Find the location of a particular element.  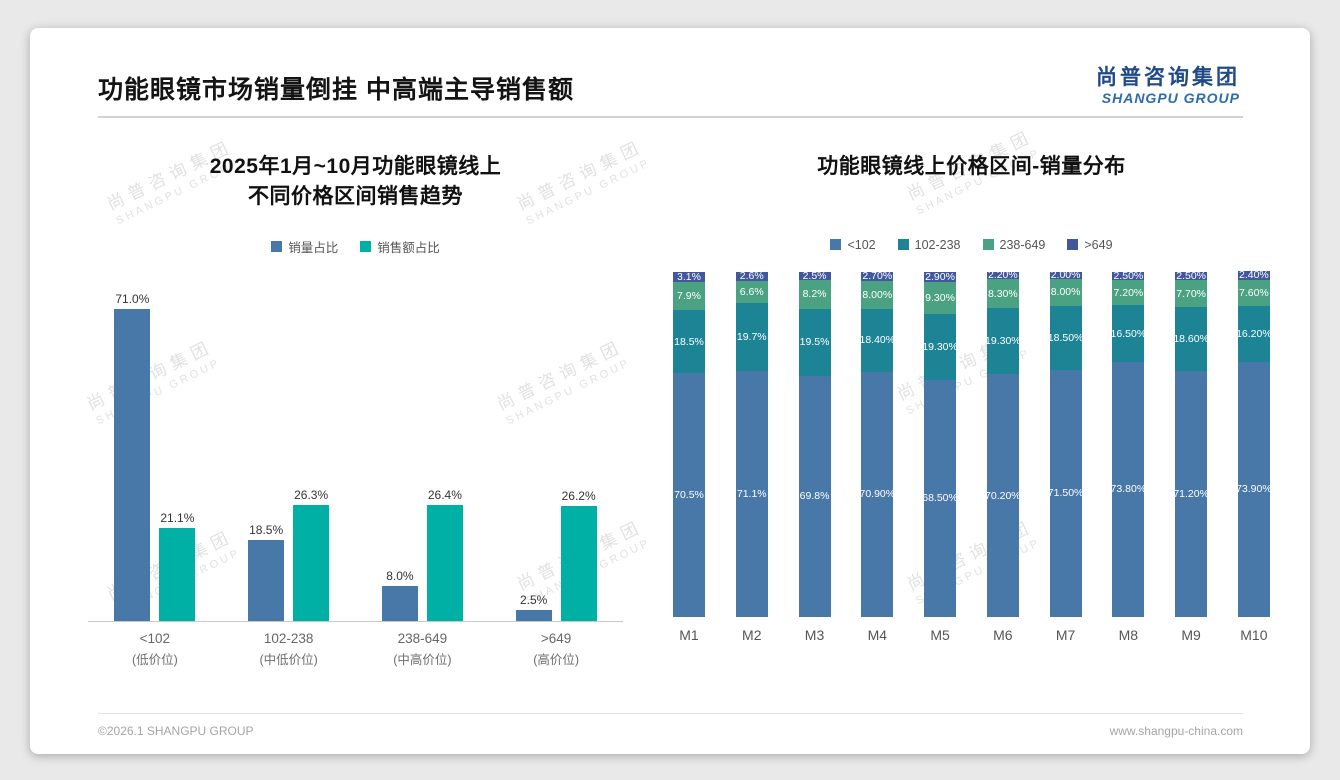

stacked-bar: 2.70% 8.00% 18.40% 70.90% is located at coordinates (877, 443).